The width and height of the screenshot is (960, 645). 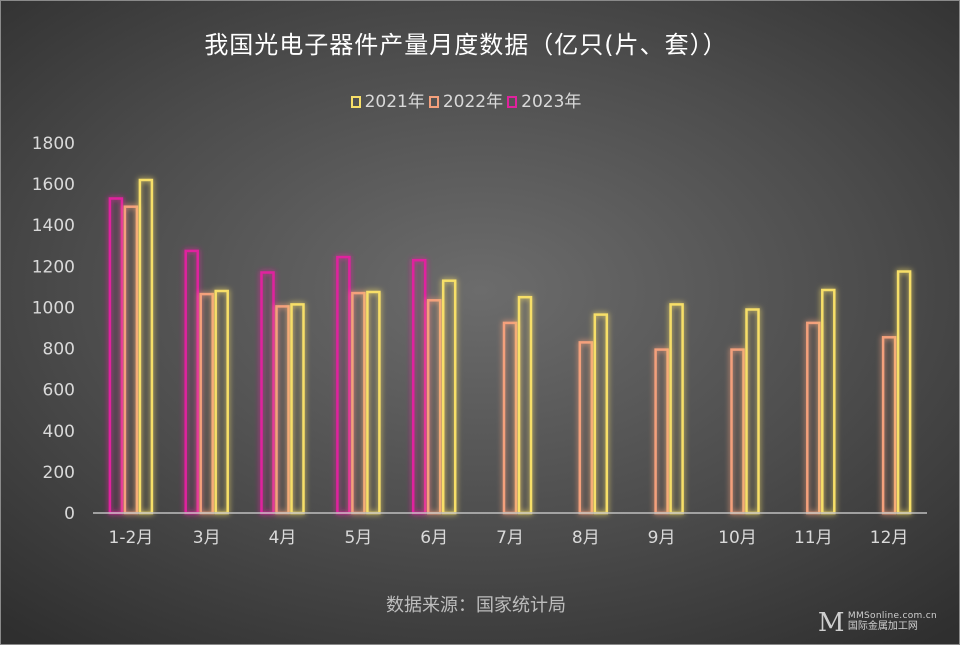 I want to click on watermark: M MMSonline.com.cn 国际金属加工网, so click(x=877, y=623).